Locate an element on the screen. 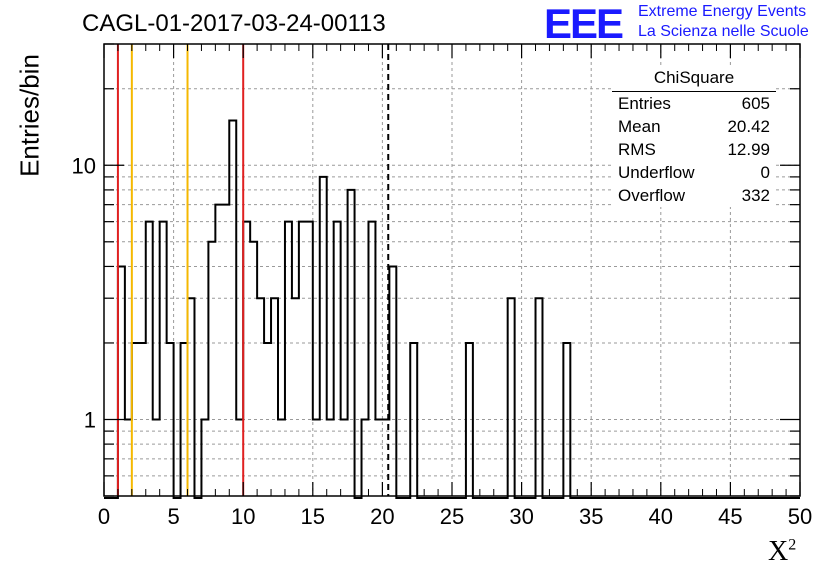 Image resolution: width=836 pixels, height=572 pixels. x-tick-label: 20 is located at coordinates (382, 516).